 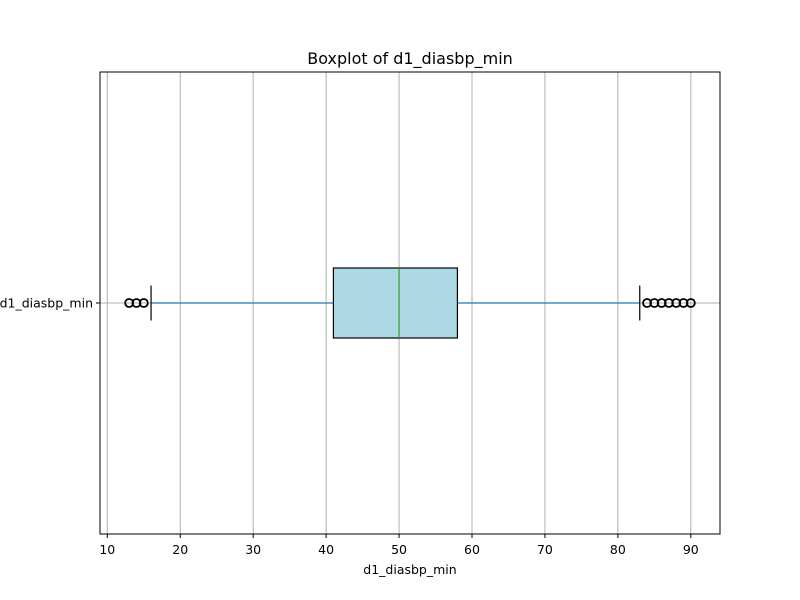 I want to click on x-tick-label: 80, so click(x=618, y=549).